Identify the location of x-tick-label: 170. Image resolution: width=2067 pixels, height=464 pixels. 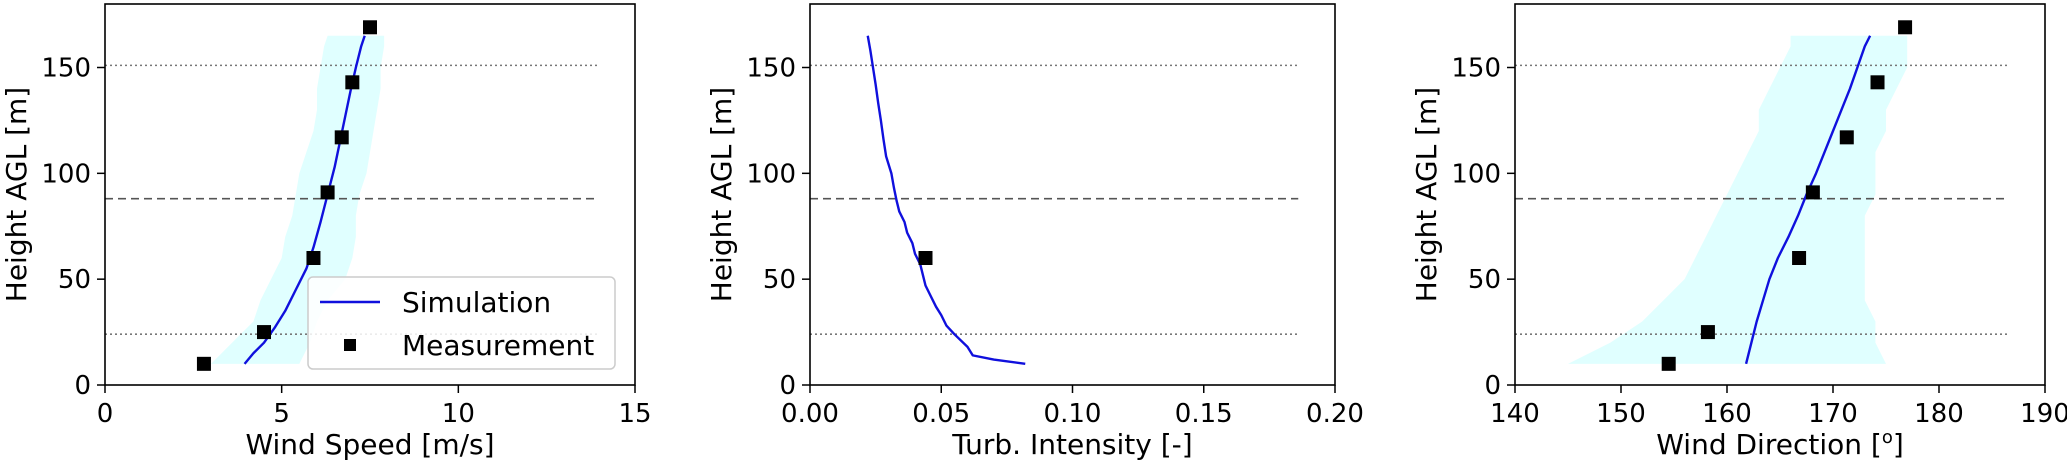
(1833, 414).